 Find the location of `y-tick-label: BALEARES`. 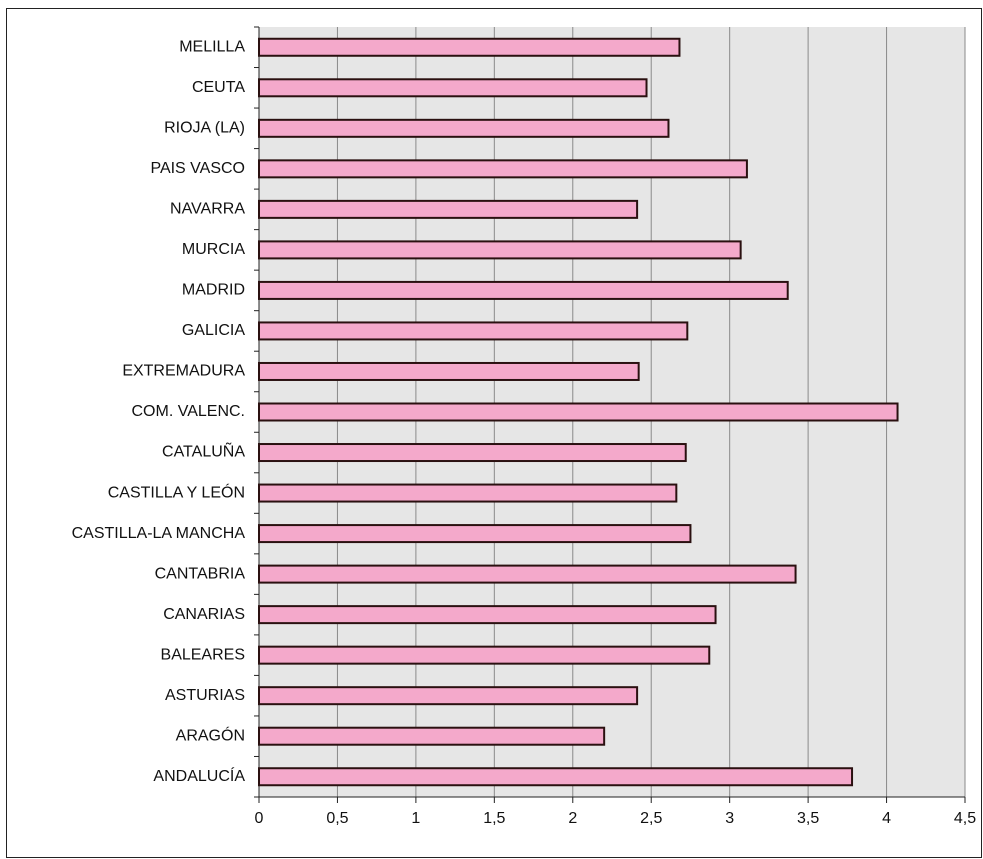

y-tick-label: BALEARES is located at coordinates (203, 654).